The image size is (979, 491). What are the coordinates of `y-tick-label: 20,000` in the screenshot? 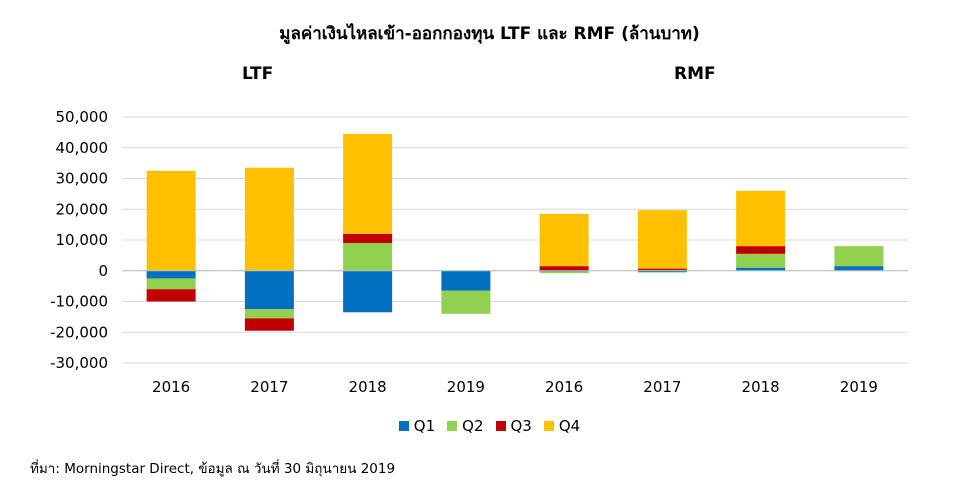 It's located at (82, 209).